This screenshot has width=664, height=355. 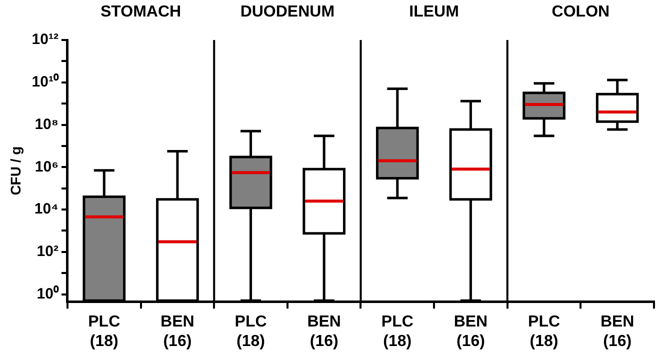 What do you see at coordinates (46, 209) in the screenshot?
I see `y-tick-label: 10⁴` at bounding box center [46, 209].